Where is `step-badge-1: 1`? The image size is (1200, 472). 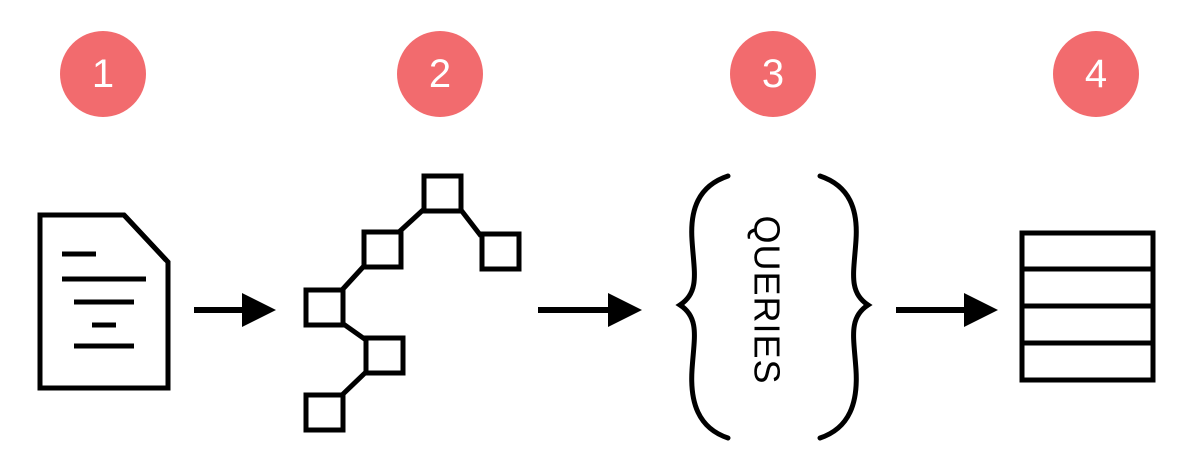 step-badge-1: 1 is located at coordinates (103, 74).